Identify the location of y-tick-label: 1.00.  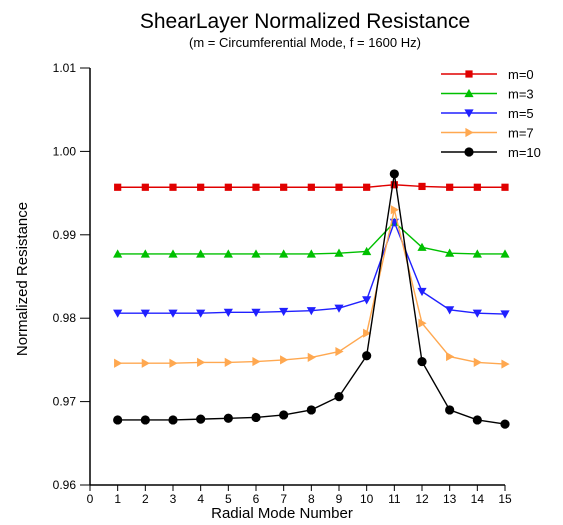
(65, 151).